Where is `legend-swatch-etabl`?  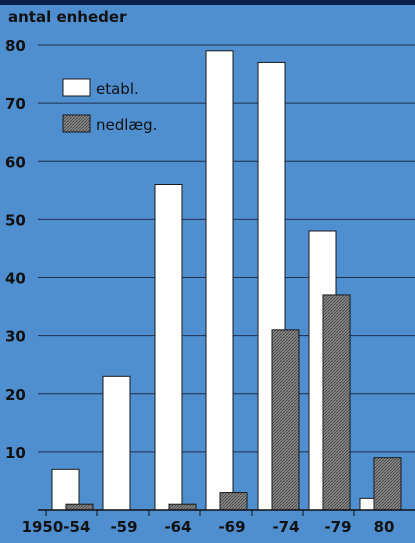
legend-swatch-etabl is located at coordinates (76, 87).